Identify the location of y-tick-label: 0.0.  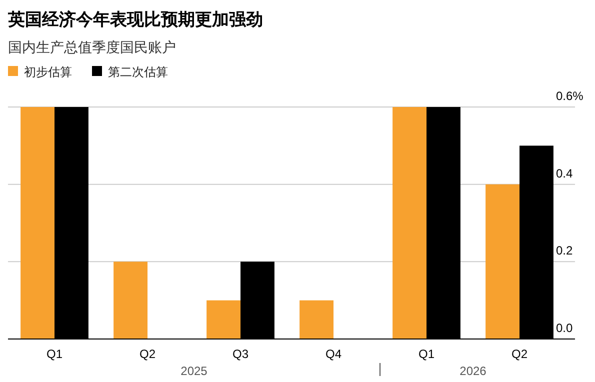
(565, 328).